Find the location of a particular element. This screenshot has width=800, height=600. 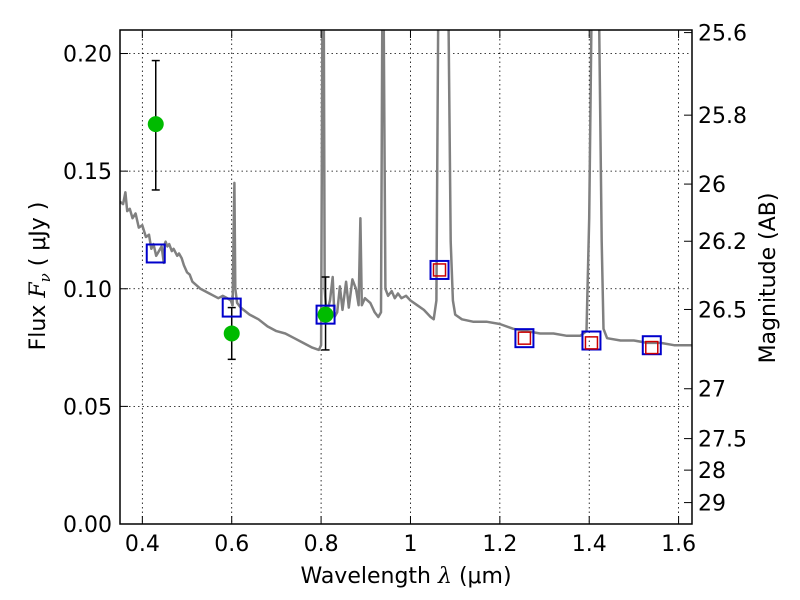

y2-tick-label: 26.2 is located at coordinates (722, 242).